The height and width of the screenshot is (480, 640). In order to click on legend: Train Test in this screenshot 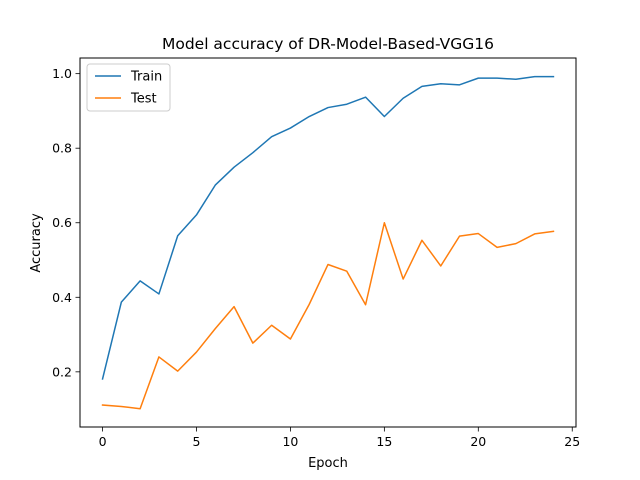, I will do `click(128, 87)`.